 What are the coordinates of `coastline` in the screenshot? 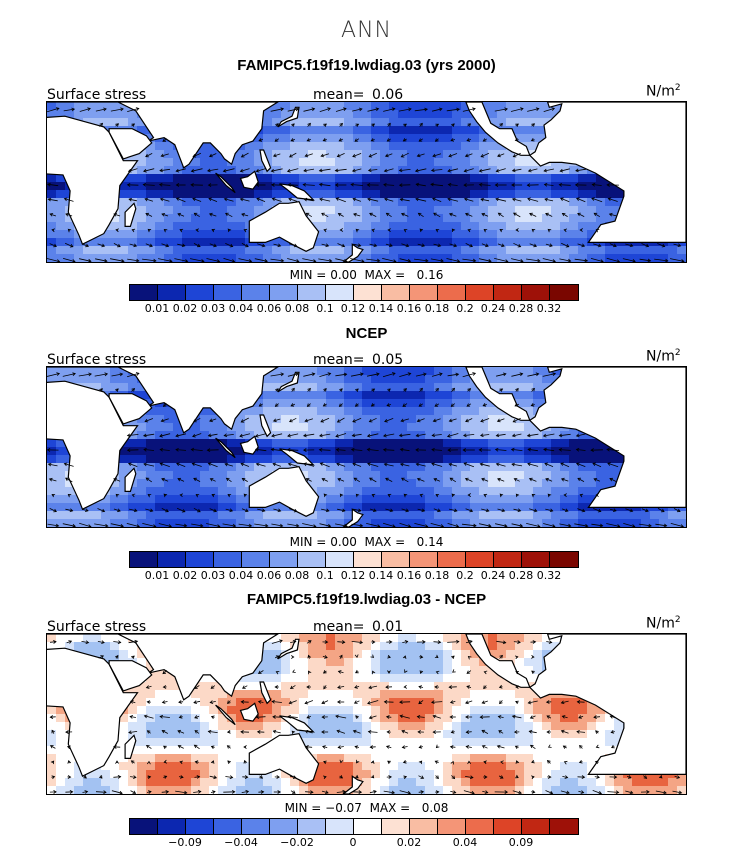 It's located at (130, 480).